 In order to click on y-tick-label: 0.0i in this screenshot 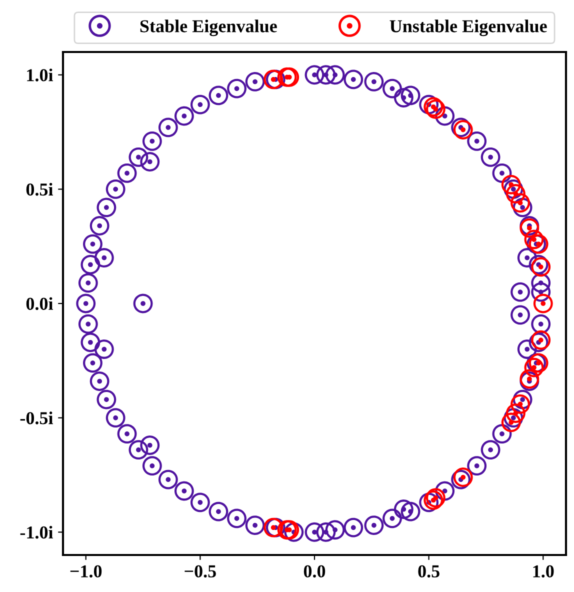, I will do `click(40, 303)`.